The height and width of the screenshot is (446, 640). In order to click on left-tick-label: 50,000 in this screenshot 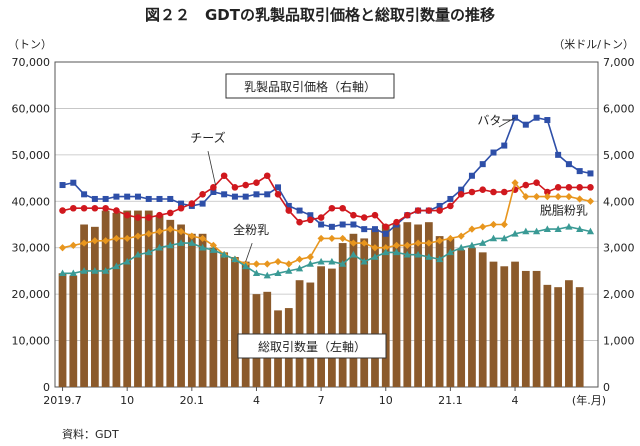, I will do `click(31, 155)`.